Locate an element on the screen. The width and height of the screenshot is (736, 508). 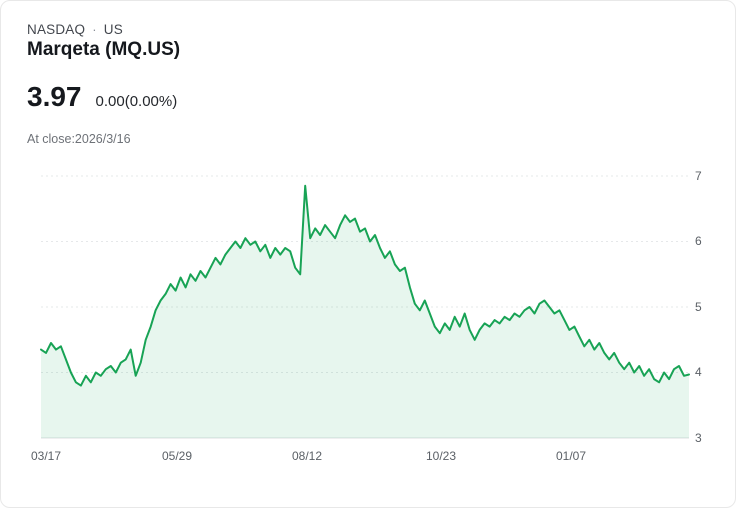
y-tick-label: 3 is located at coordinates (698, 438).